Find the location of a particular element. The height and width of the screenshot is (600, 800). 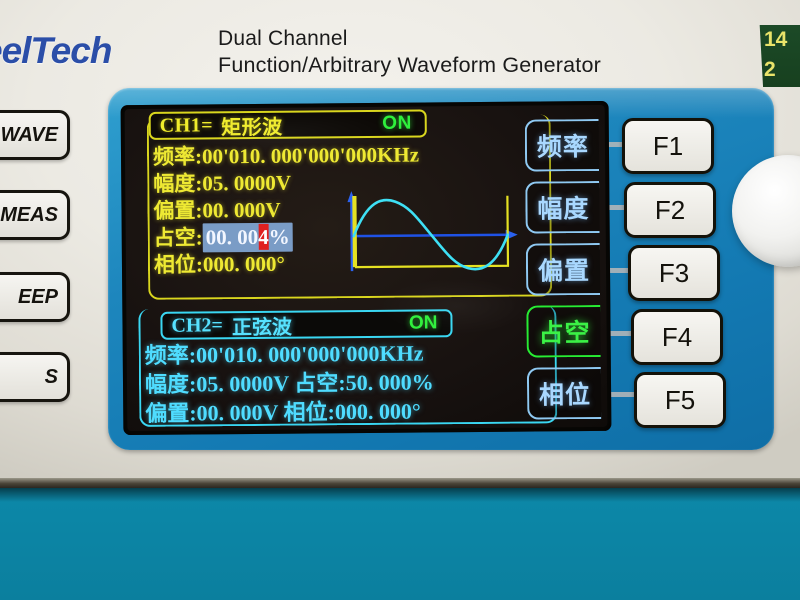

waveform-preview-svg is located at coordinates (432, 231).